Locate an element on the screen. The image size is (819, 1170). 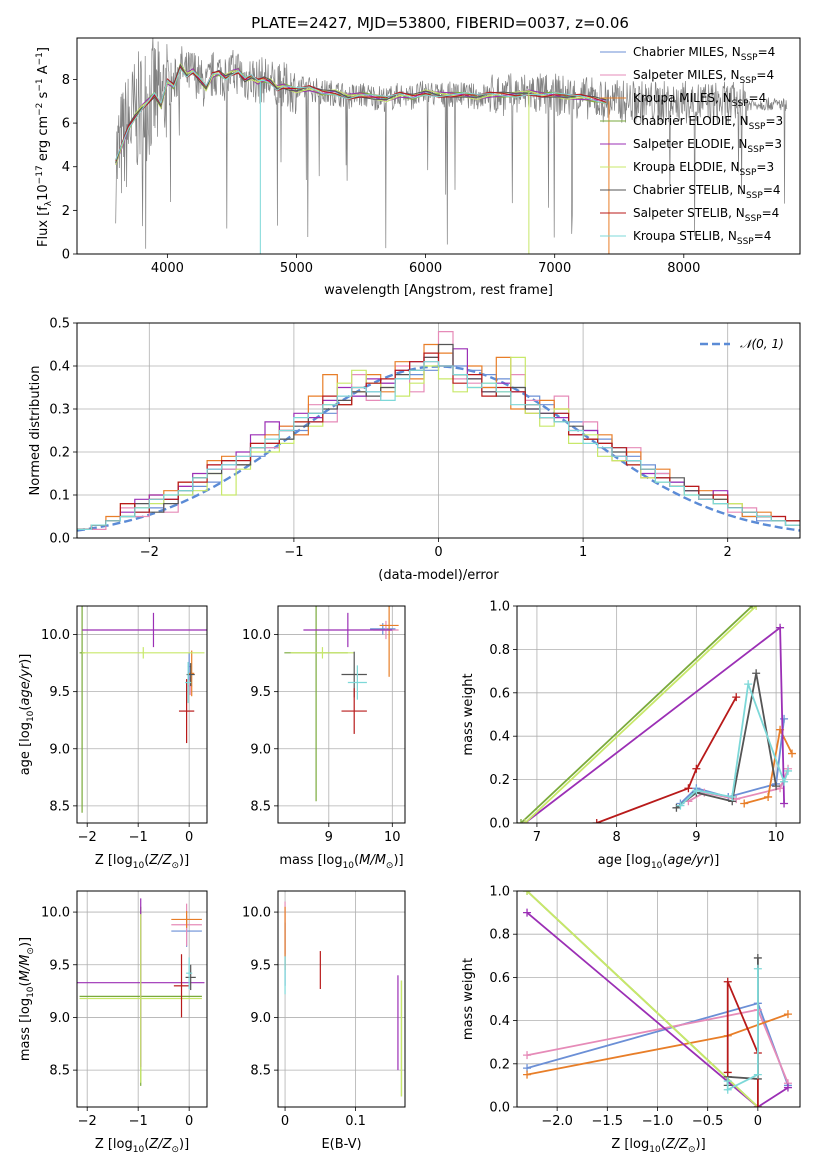
x-tick-label: 5000 is located at coordinates (296, 268).